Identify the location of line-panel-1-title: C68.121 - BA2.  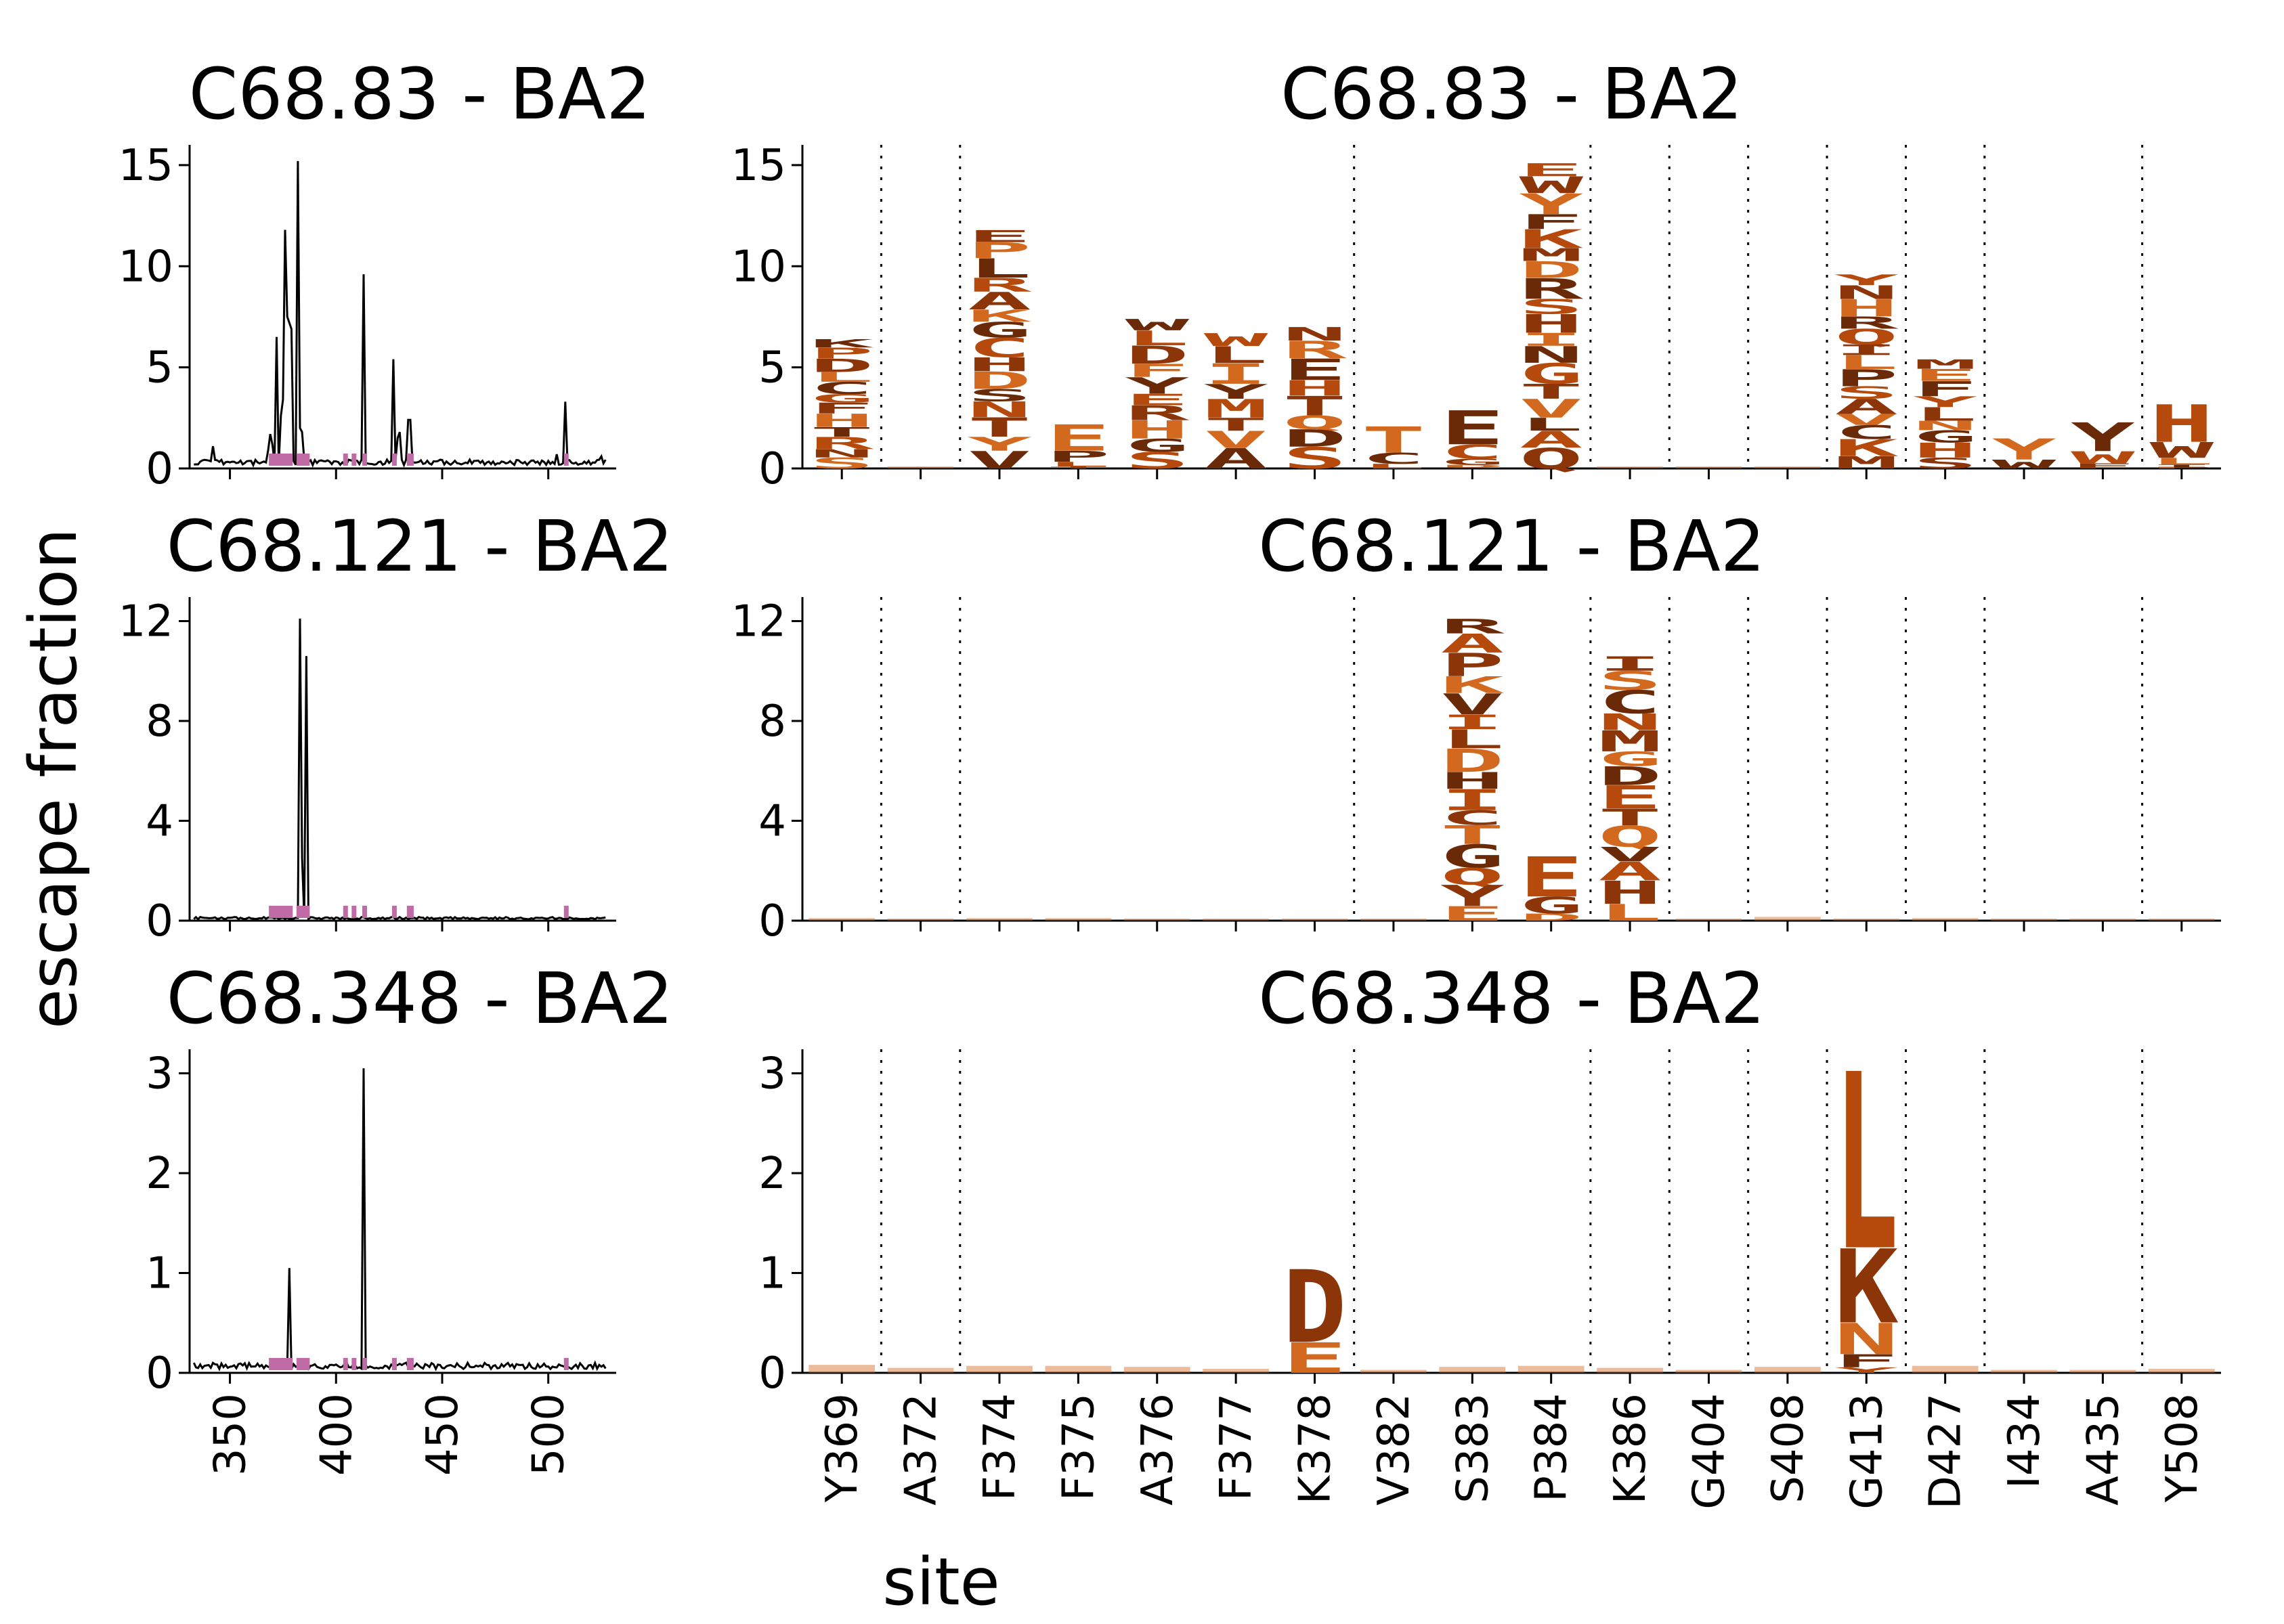
(420, 546).